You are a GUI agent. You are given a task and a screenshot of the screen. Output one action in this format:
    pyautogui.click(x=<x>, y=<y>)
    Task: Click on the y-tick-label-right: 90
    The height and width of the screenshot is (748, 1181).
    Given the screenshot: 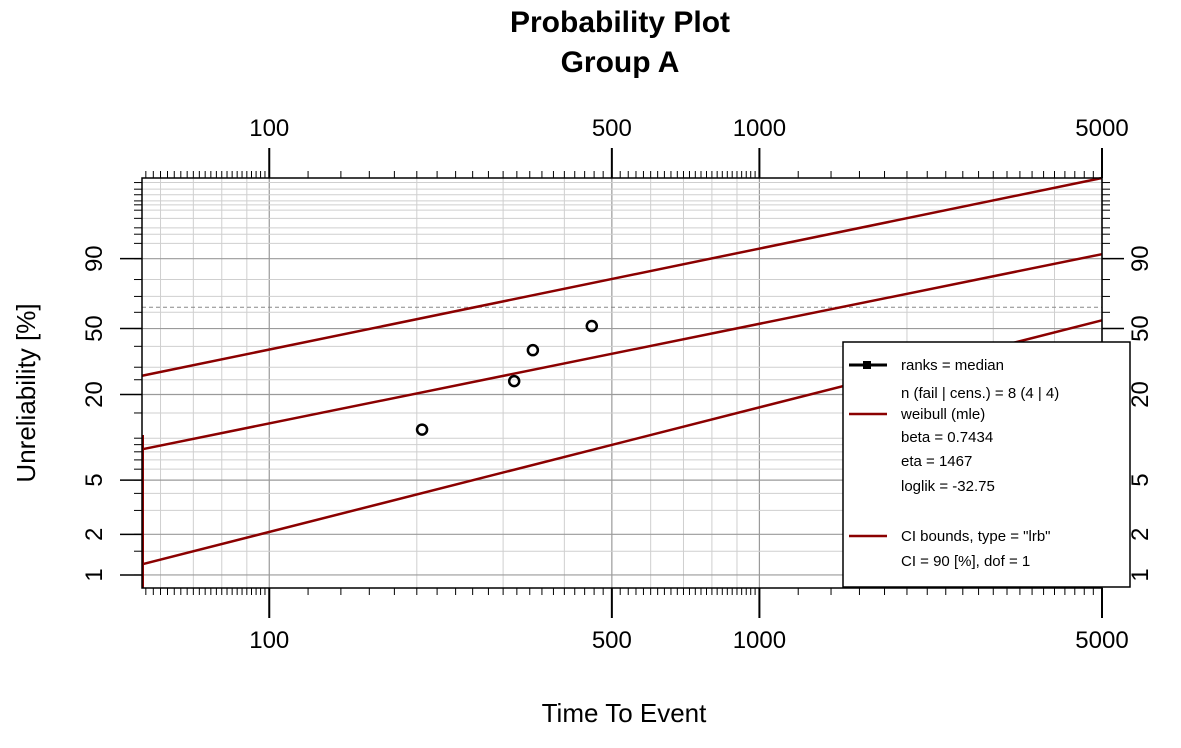 What is the action you would take?
    pyautogui.click(x=1140, y=258)
    